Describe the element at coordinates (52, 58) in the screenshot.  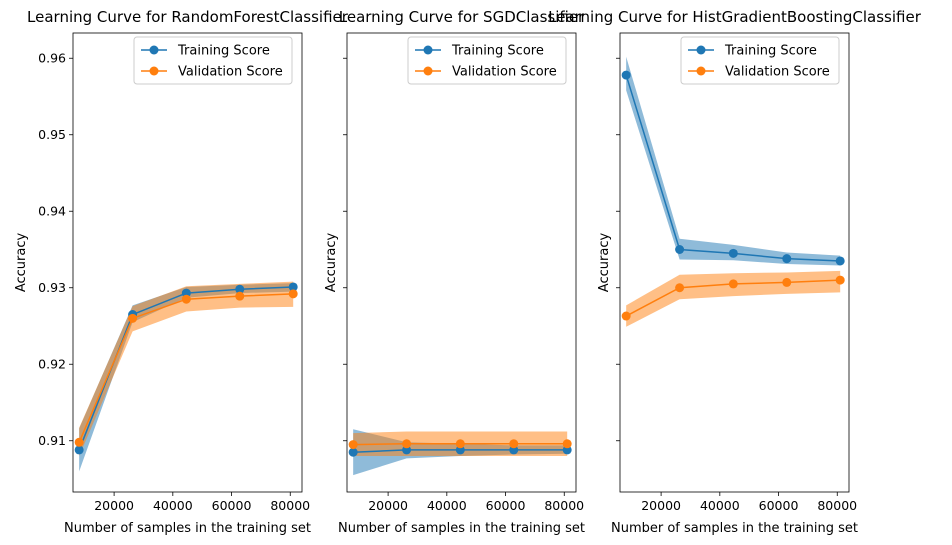
I see `y-tick-label: 0.96` at that location.